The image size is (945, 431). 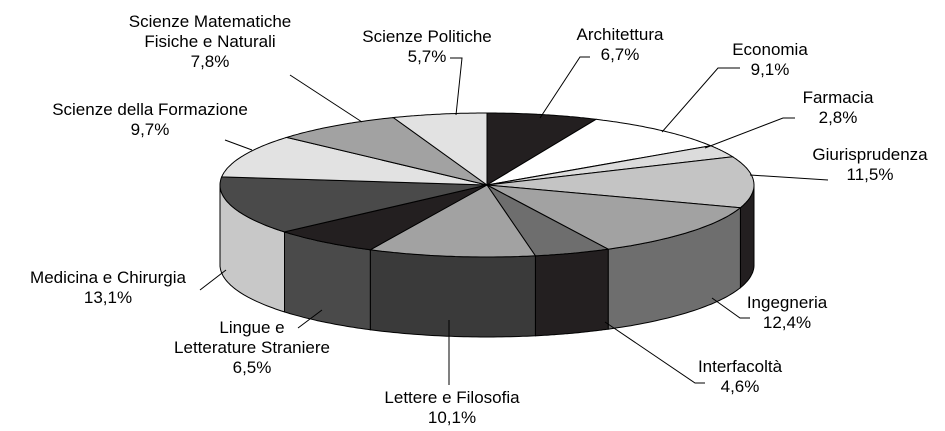 What do you see at coordinates (108, 297) in the screenshot?
I see `value-label: 13,1%` at bounding box center [108, 297].